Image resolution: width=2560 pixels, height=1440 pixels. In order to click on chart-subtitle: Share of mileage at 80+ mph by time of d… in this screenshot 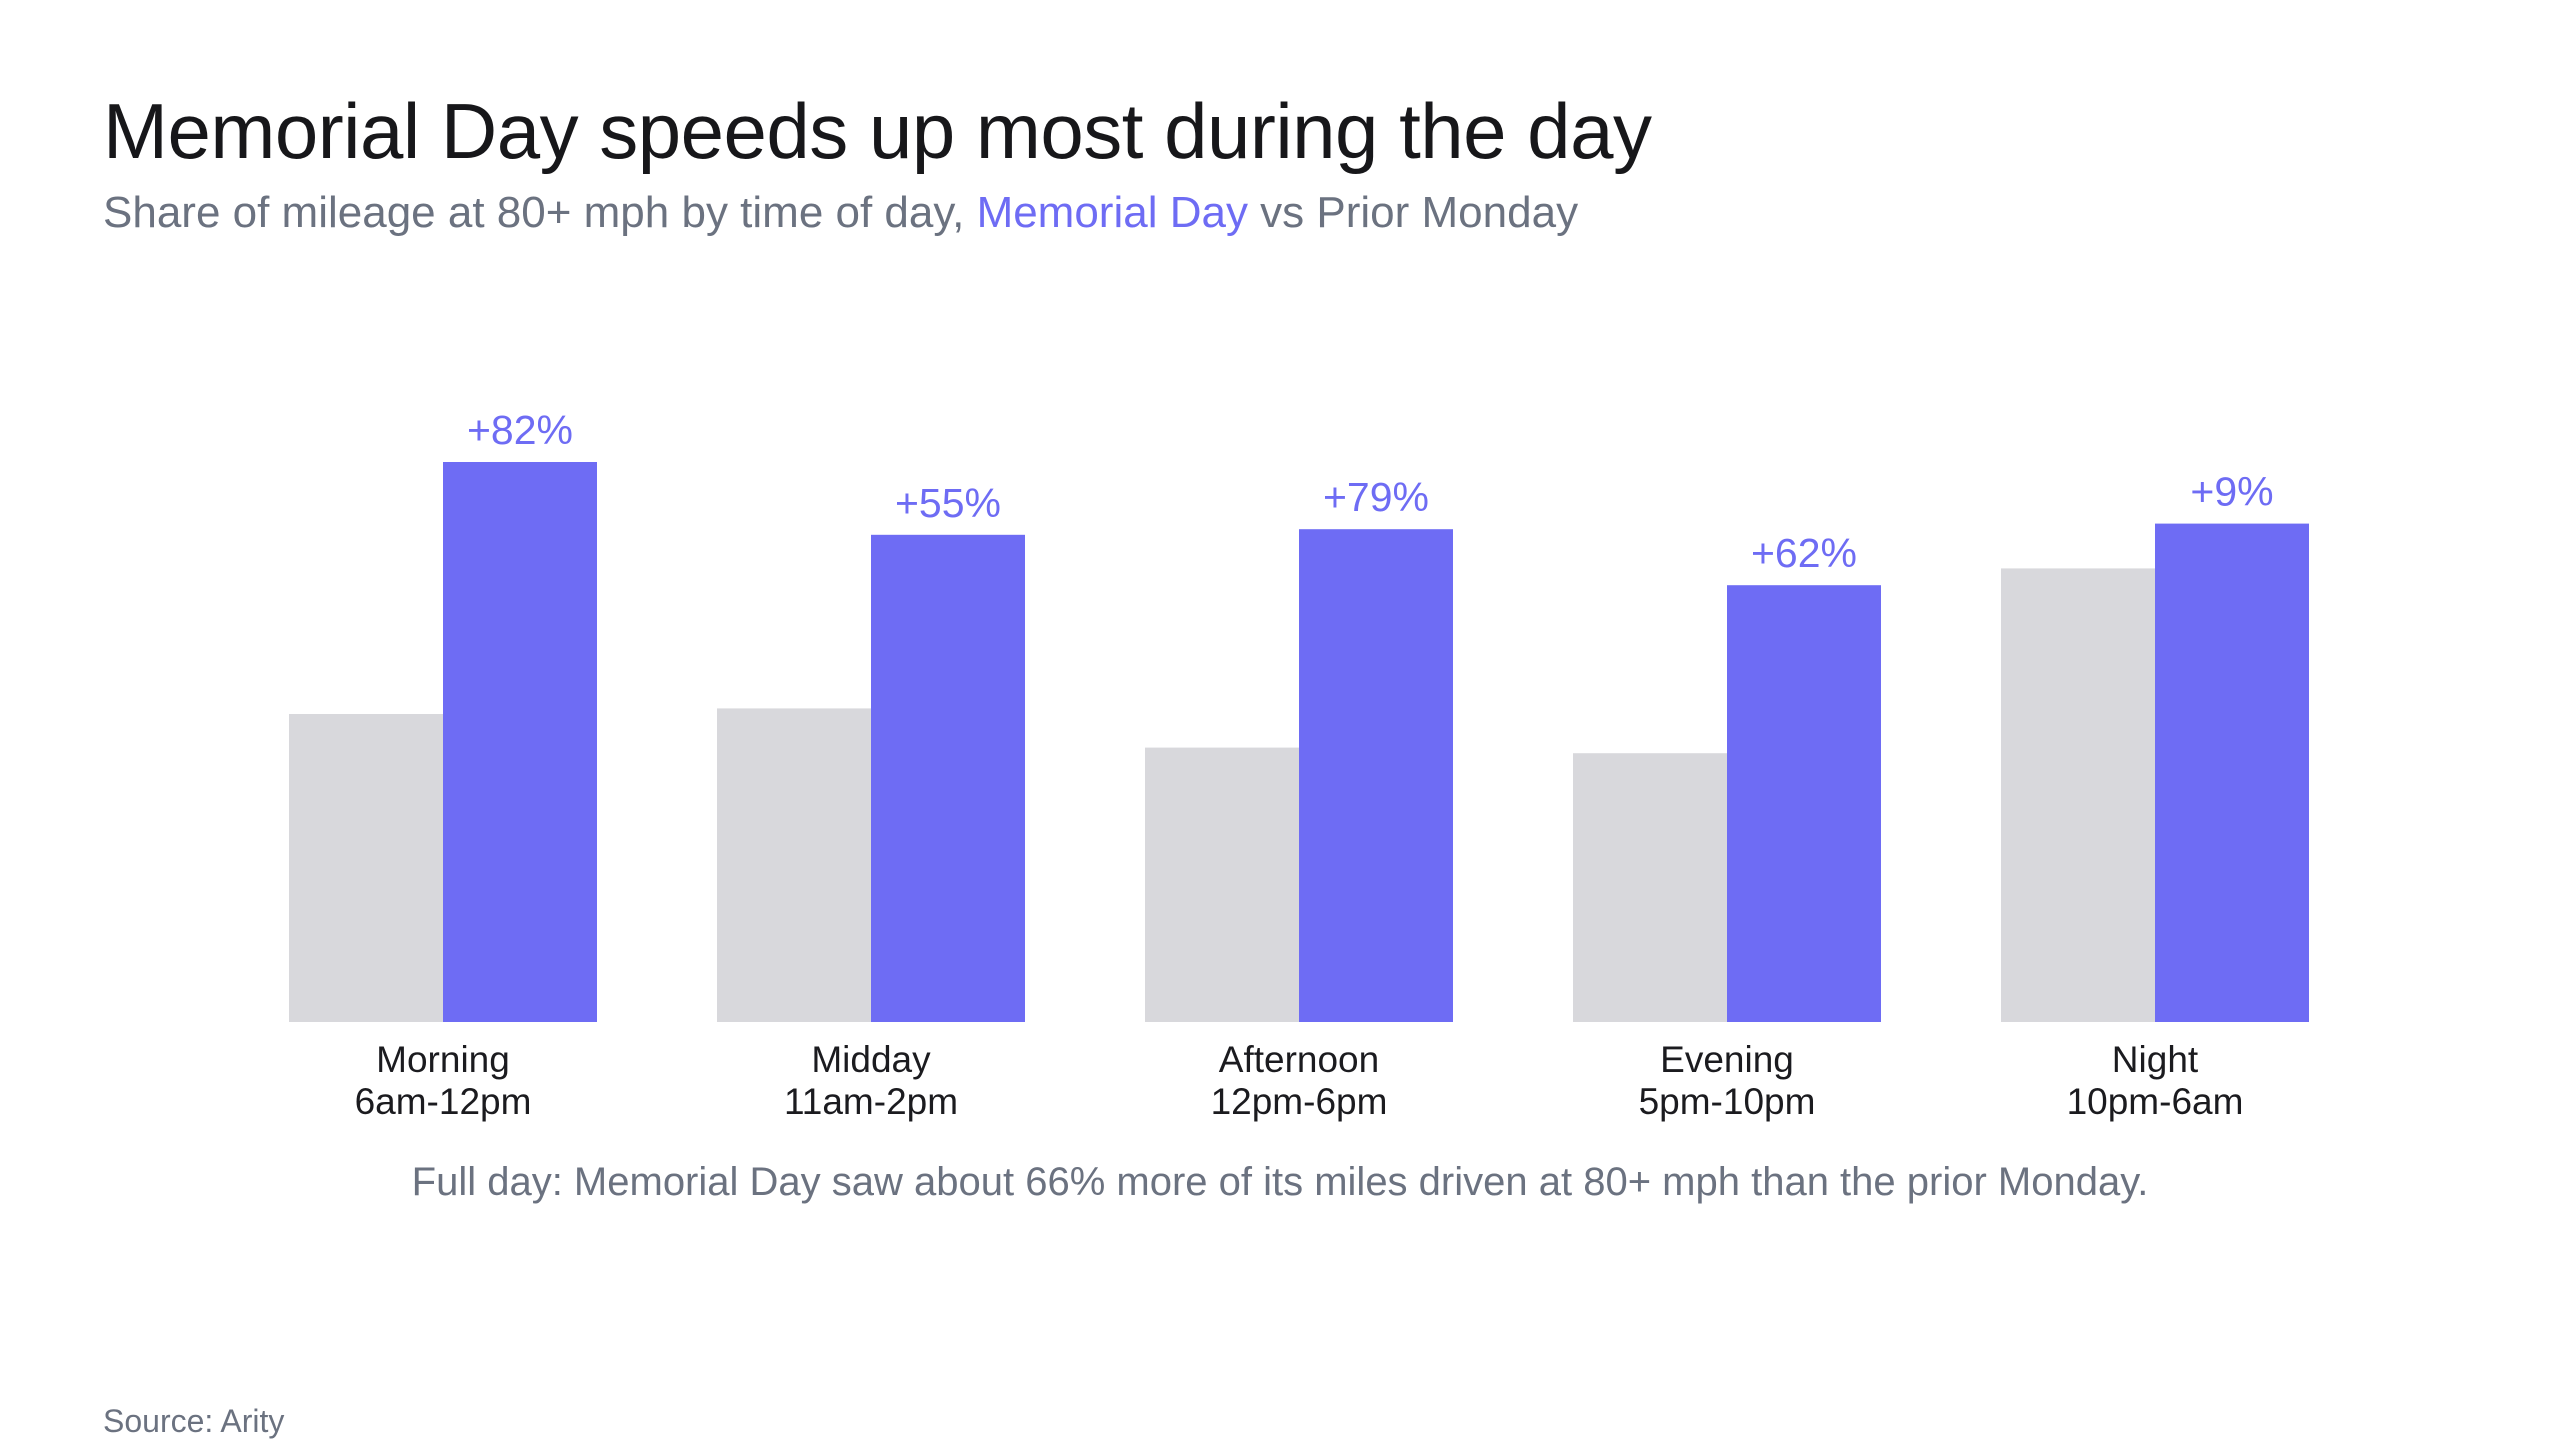, I will do `click(840, 213)`.